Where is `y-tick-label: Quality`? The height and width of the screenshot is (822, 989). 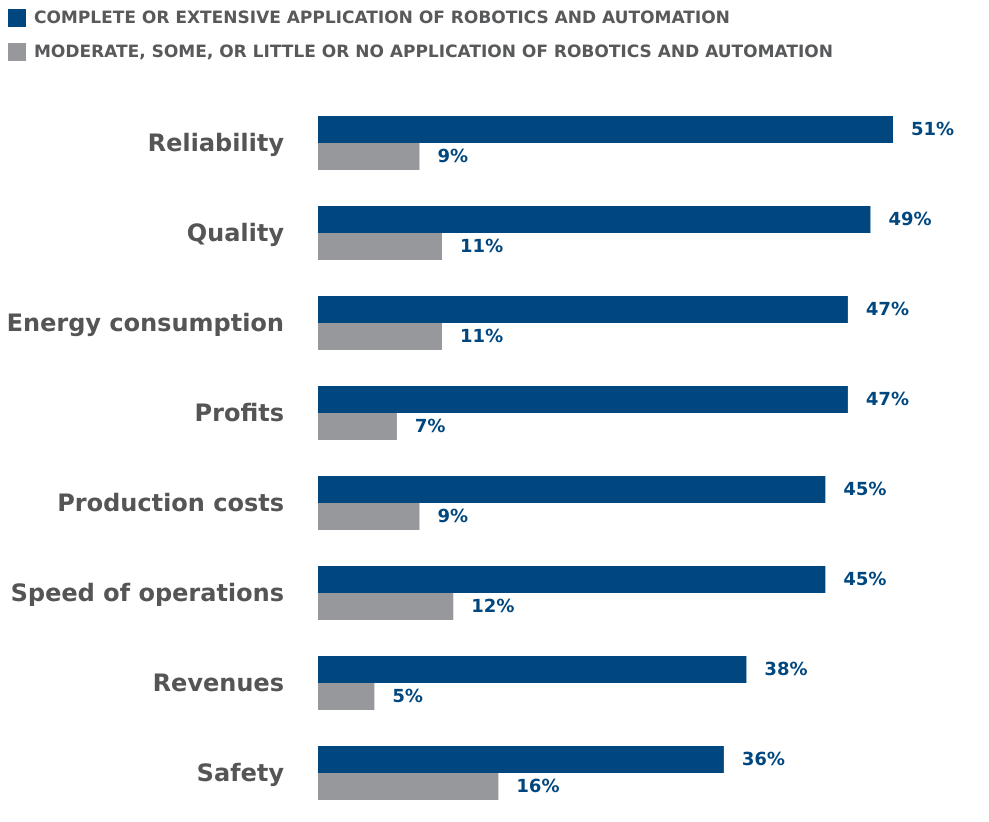 y-tick-label: Quality is located at coordinates (235, 233).